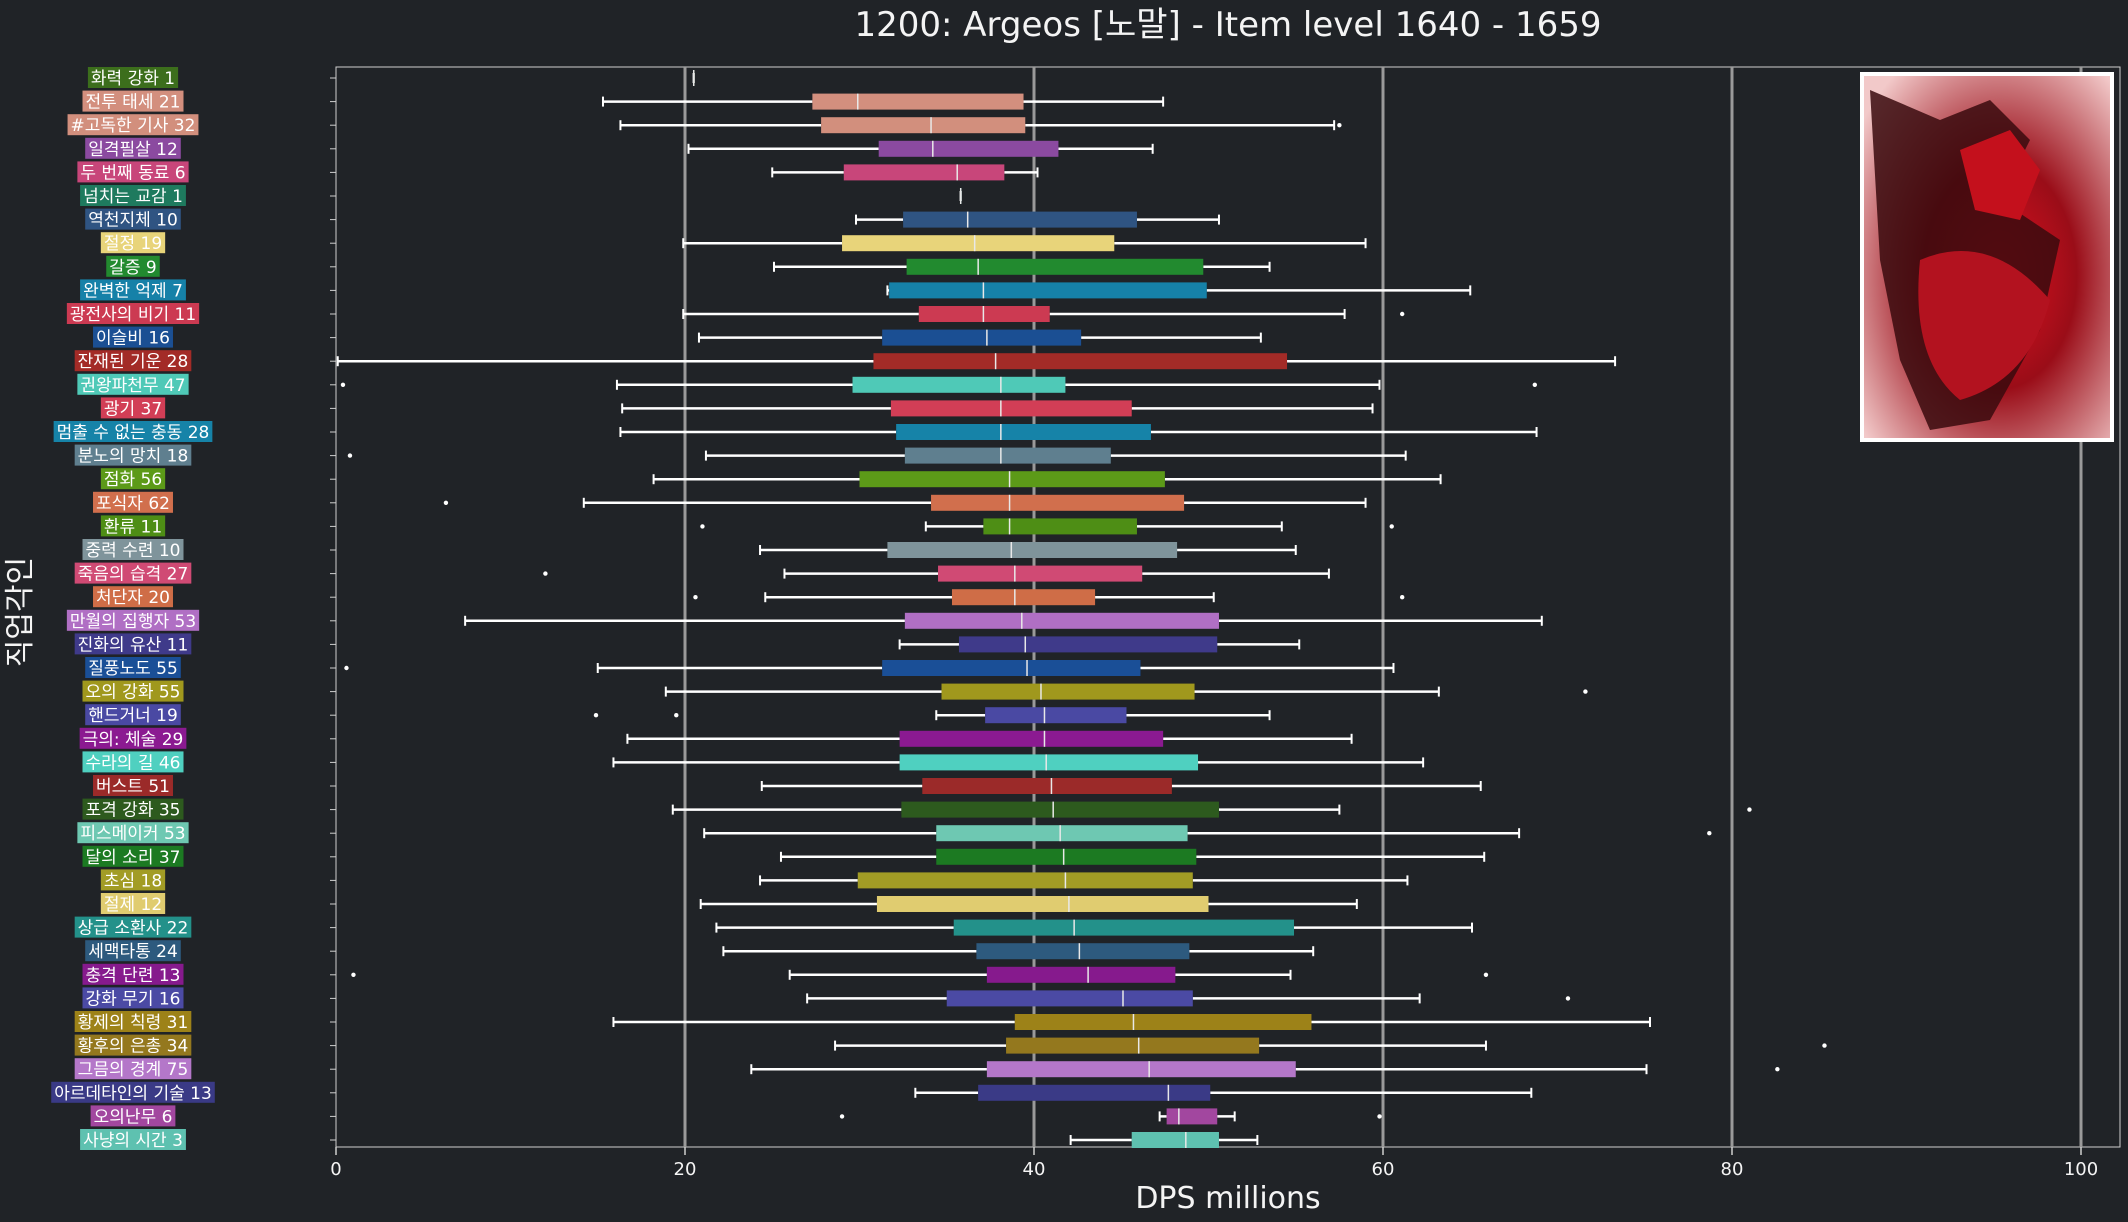  I want to click on category-label-16: 분노의 망치 18, so click(133, 455).